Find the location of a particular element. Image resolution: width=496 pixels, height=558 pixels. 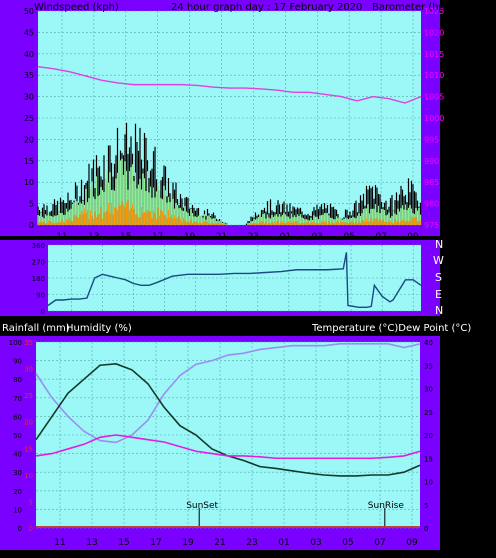

dir-label-s: S is located at coordinates (438, 277).